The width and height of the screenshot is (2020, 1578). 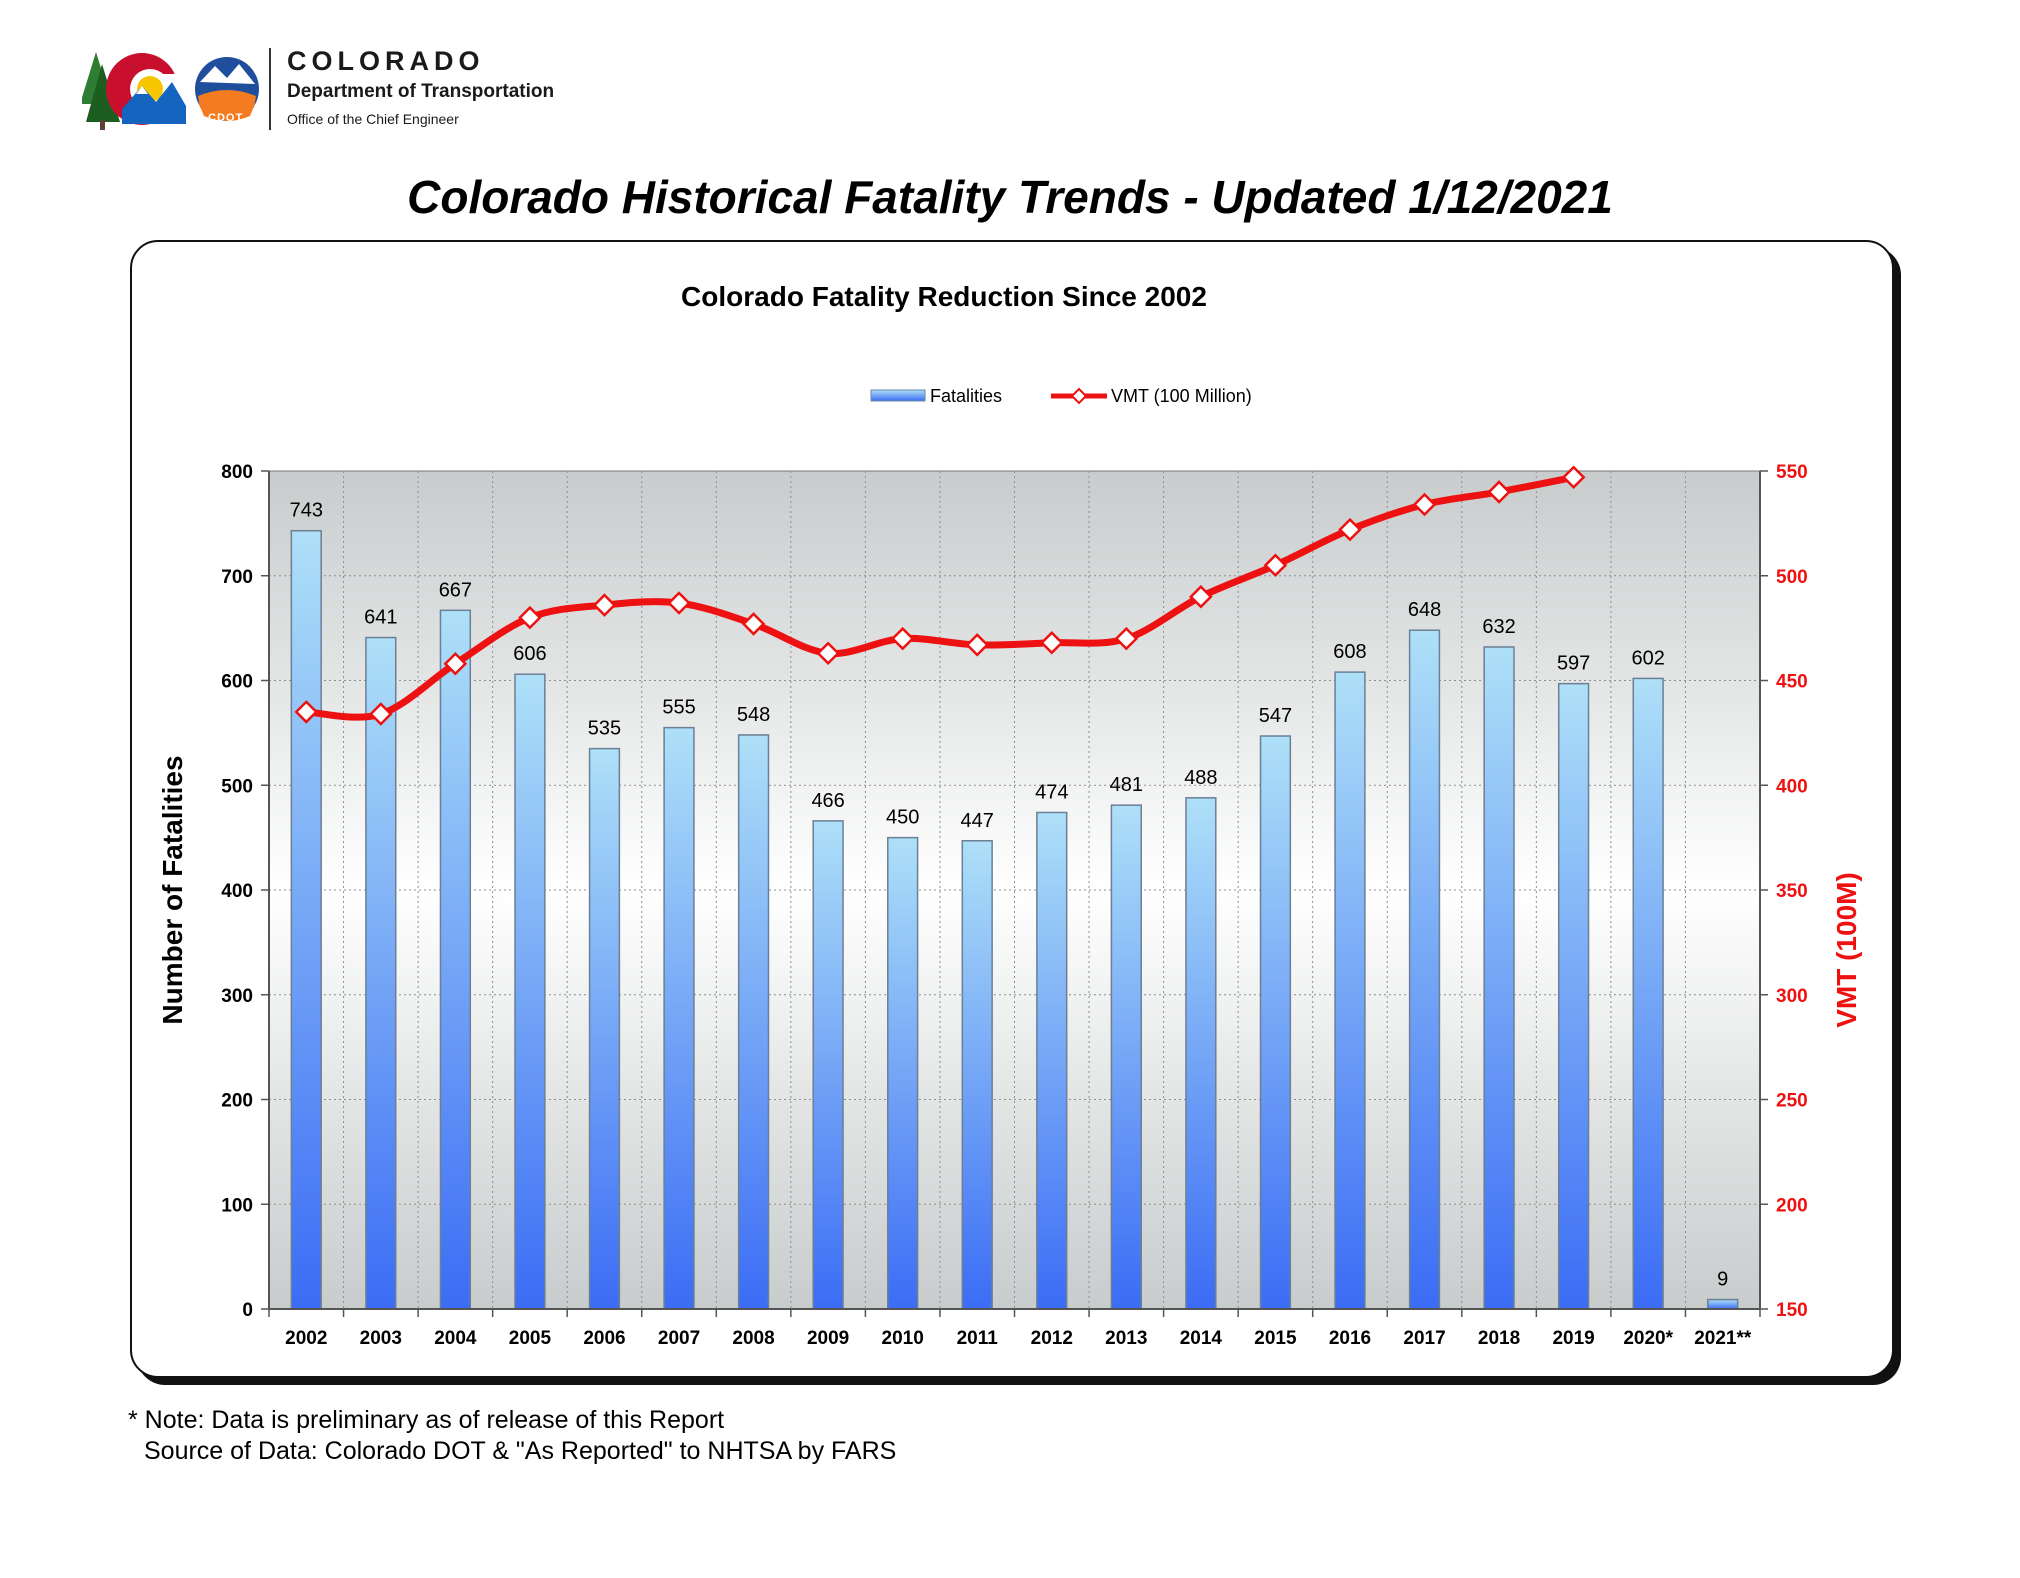 What do you see at coordinates (1792, 891) in the screenshot?
I see `y2-tick-label: 350` at bounding box center [1792, 891].